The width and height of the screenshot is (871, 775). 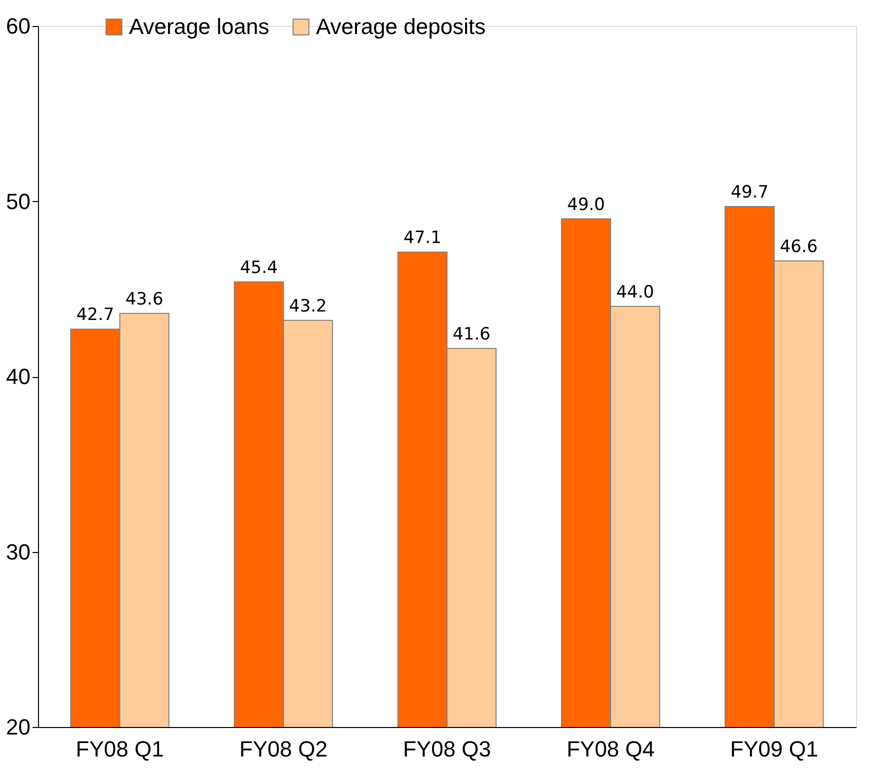 I want to click on x-tick-label: FY09 Q1, so click(x=774, y=749).